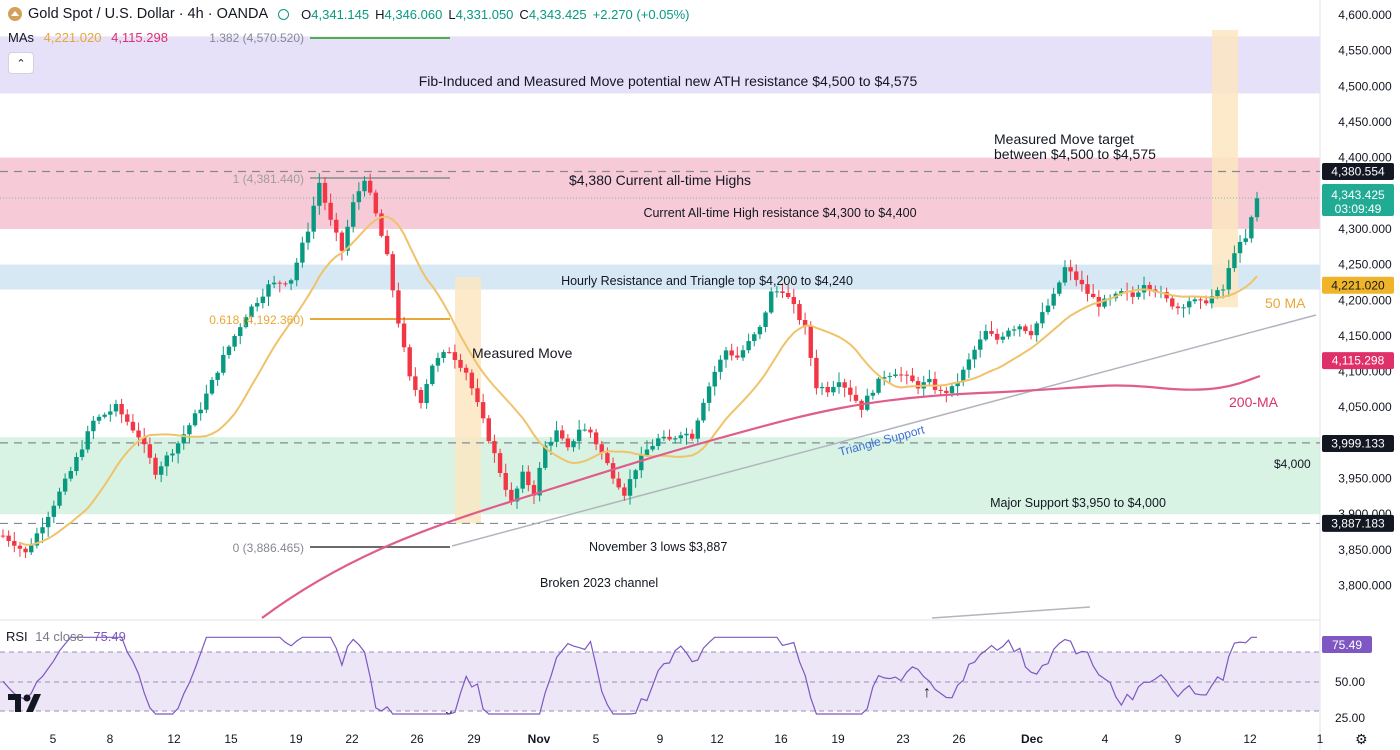 This screenshot has height=750, width=1400. I want to click on price-tick: 4,300.000, so click(1365, 229).